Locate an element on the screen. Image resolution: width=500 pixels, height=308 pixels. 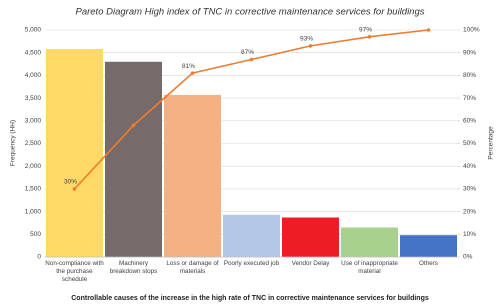
y2-tick-label: 10% is located at coordinates (469, 234).